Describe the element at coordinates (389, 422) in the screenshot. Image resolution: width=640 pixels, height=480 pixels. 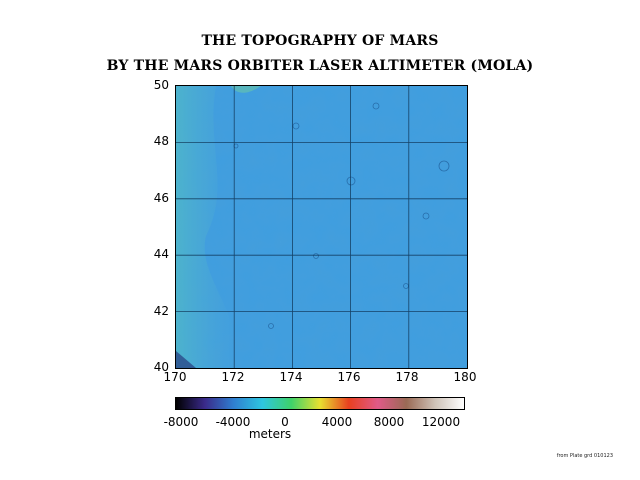
I see `colorbar-tick-label: 8000` at that location.